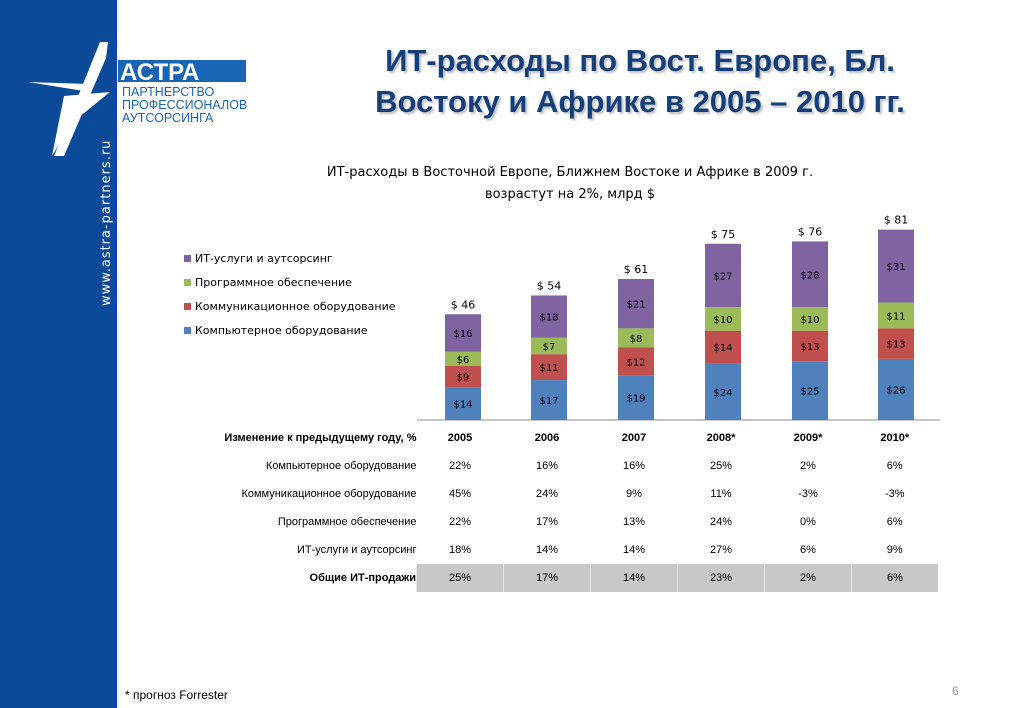  I want to click on table-cell: 9%, so click(634, 494).